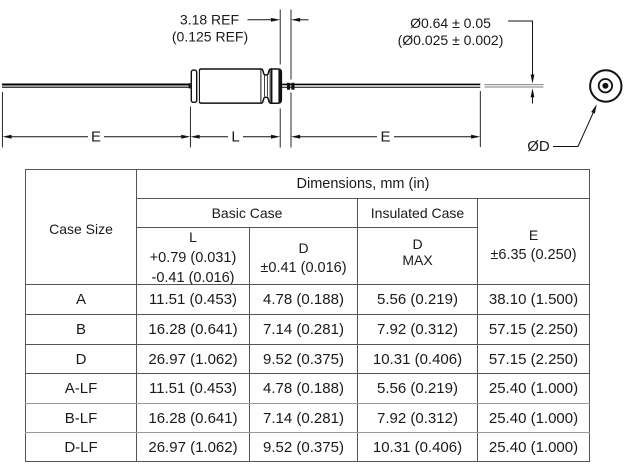 The height and width of the screenshot is (464, 630). I want to click on svg-text: (0.125 REF), so click(210, 37).